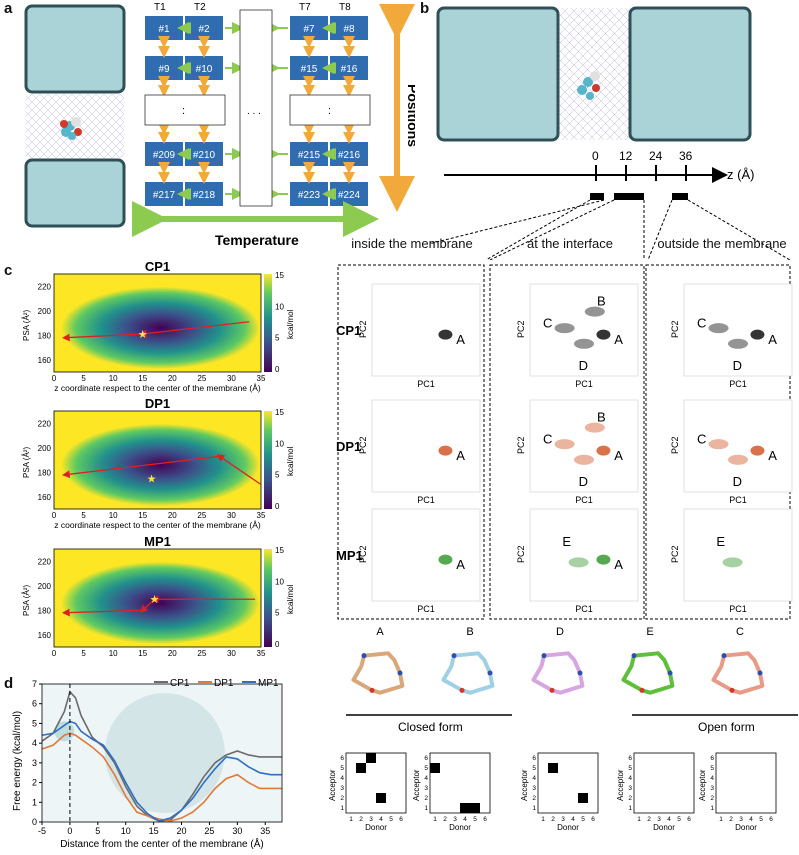  Describe the element at coordinates (34, 822) in the screenshot. I see `y-tick-label: 0` at that location.